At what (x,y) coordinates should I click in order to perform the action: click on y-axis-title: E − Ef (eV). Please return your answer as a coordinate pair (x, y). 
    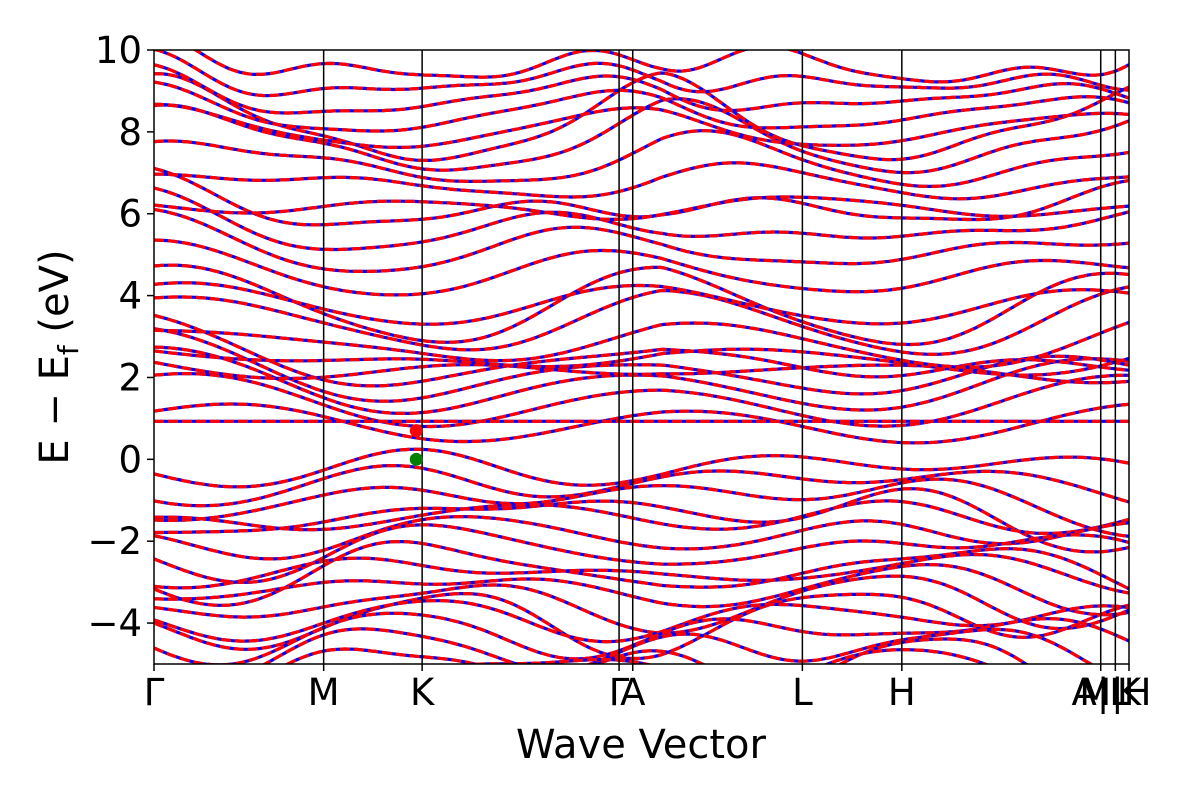
    Looking at the image, I should click on (58, 356).